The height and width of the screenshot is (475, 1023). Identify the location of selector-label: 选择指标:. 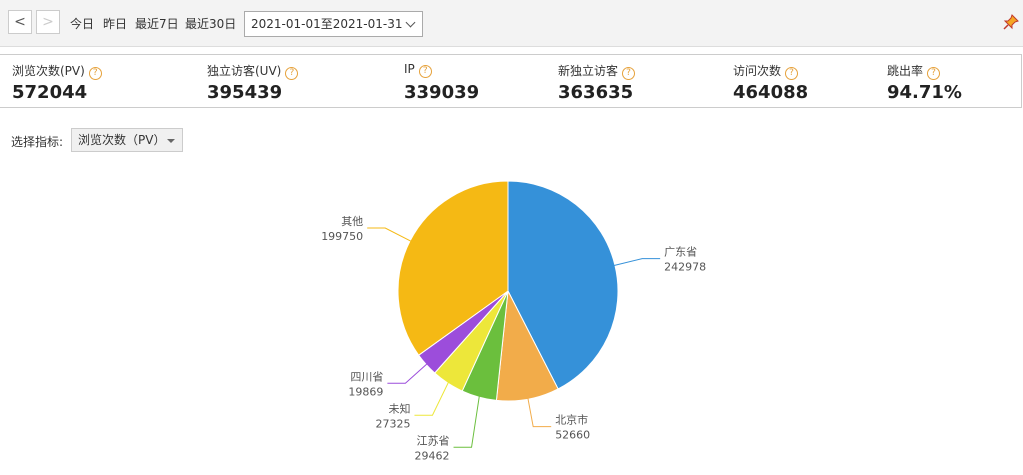
(37, 142).